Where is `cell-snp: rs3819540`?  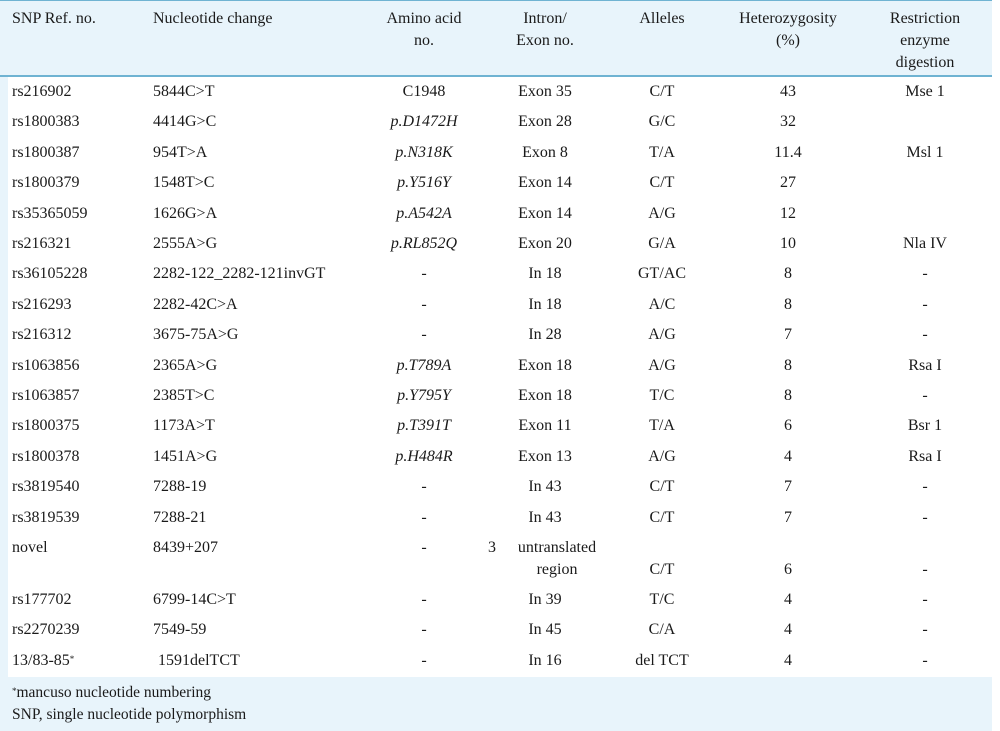
cell-snp: rs3819540 is located at coordinates (46, 487).